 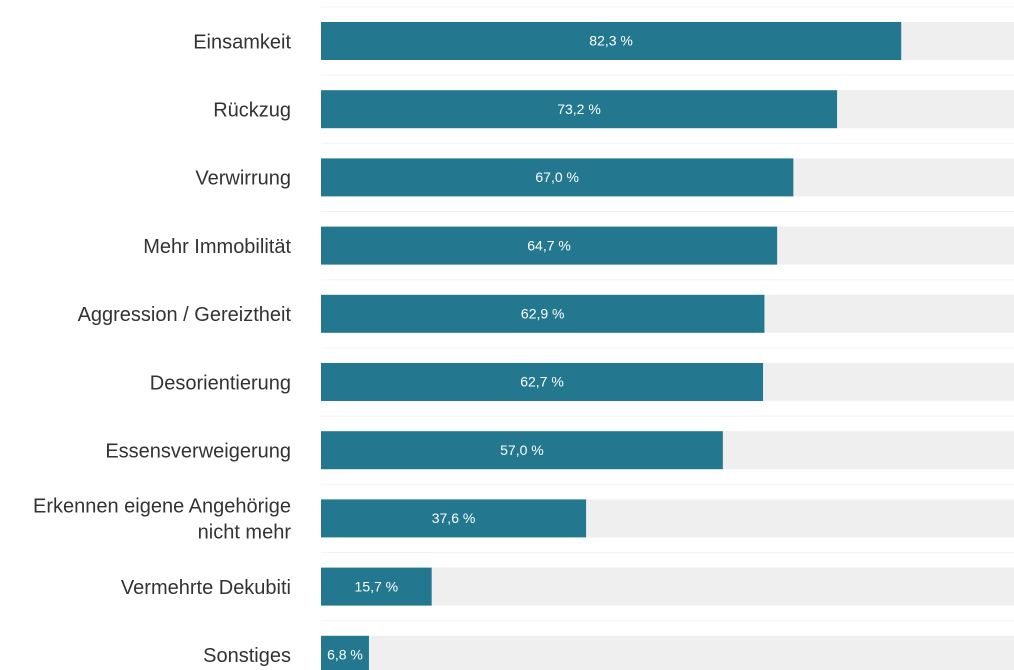 I want to click on value-label: 15,7 %, so click(x=377, y=586).